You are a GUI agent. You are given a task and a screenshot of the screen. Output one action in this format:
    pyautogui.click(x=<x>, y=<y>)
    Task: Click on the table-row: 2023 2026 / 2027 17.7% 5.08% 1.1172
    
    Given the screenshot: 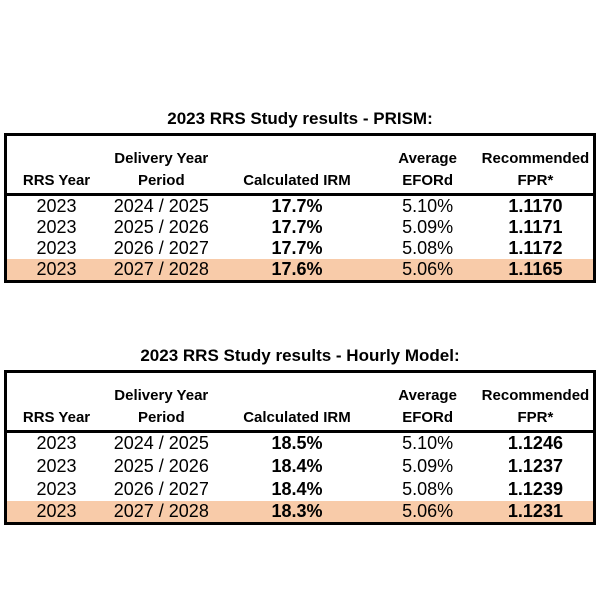 What is the action you would take?
    pyautogui.click(x=300, y=248)
    